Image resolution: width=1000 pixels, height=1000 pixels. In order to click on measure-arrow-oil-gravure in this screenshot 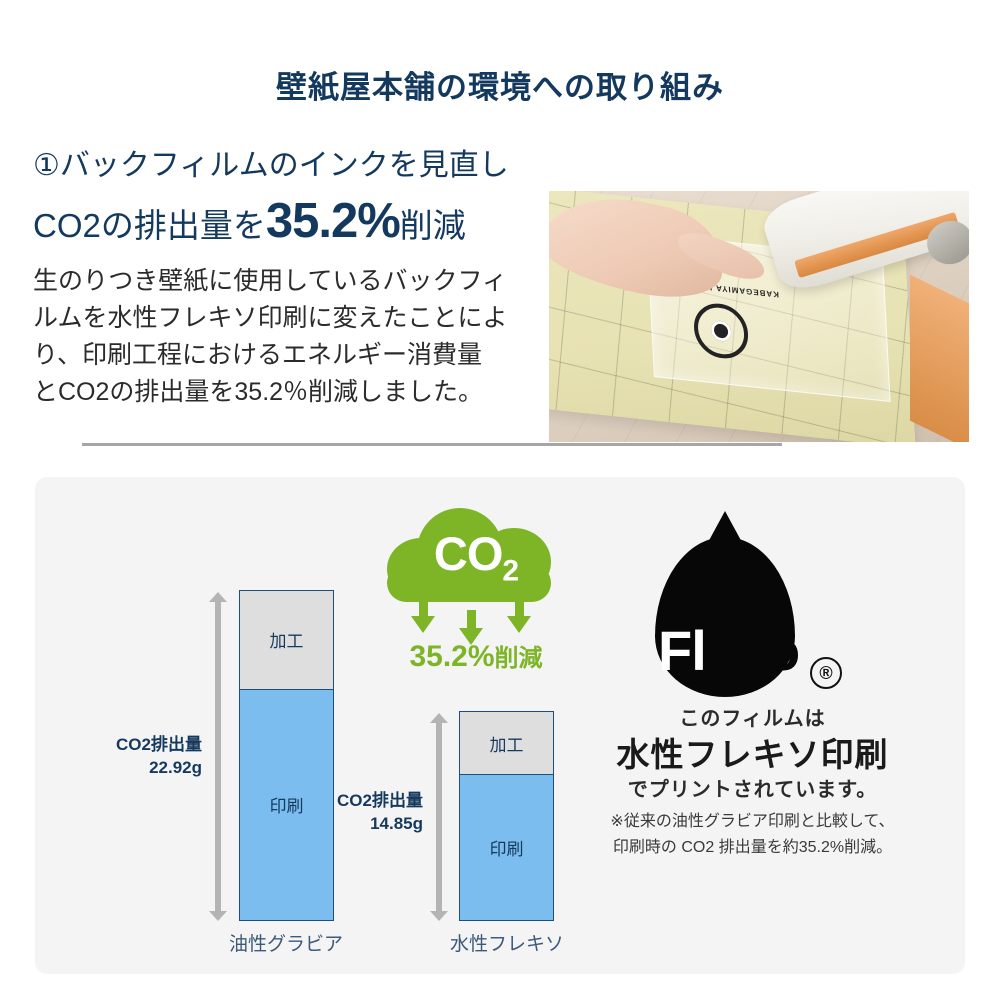, I will do `click(218, 756)`.